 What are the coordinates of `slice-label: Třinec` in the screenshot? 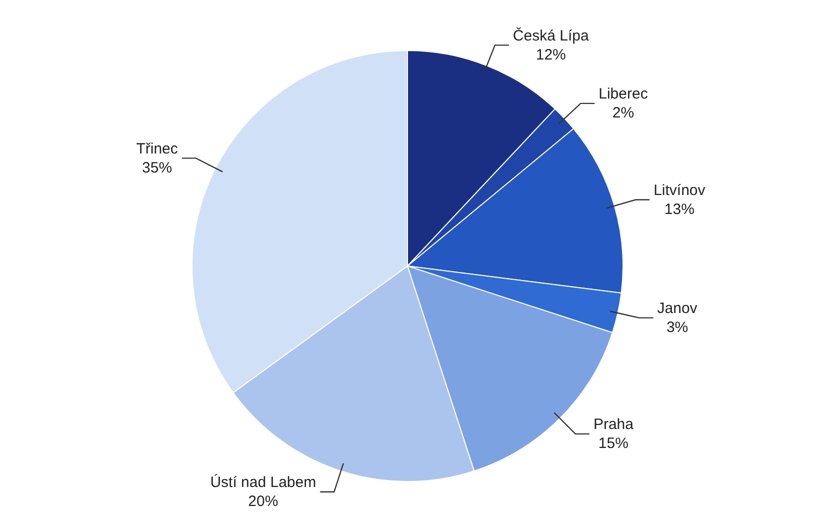 It's located at (157, 149).